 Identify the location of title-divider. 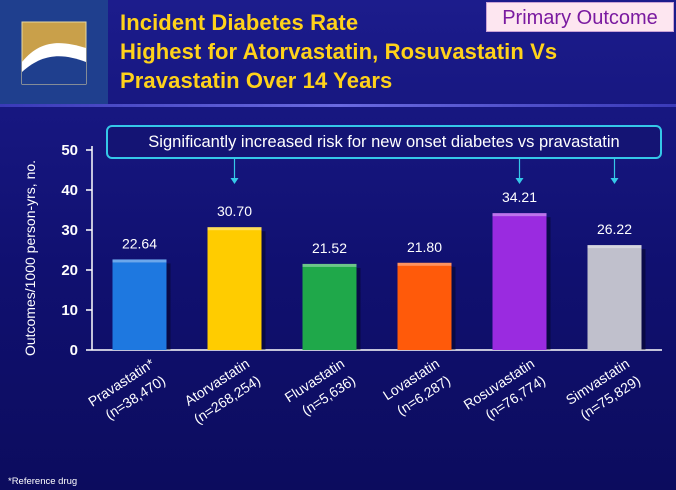
(338, 105).